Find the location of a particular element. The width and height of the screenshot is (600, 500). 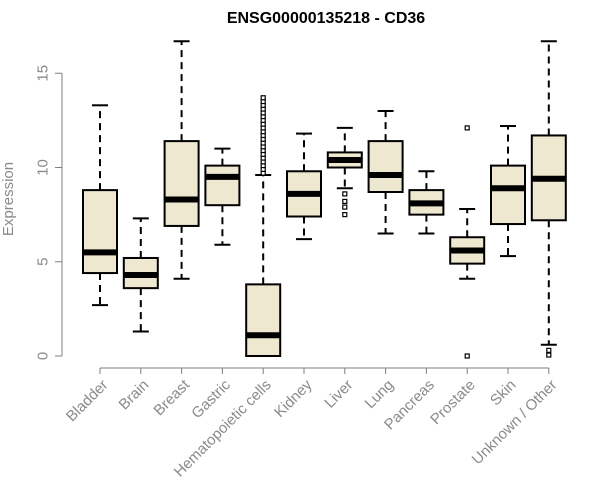

y-tick-label: 5 is located at coordinates (42, 262).